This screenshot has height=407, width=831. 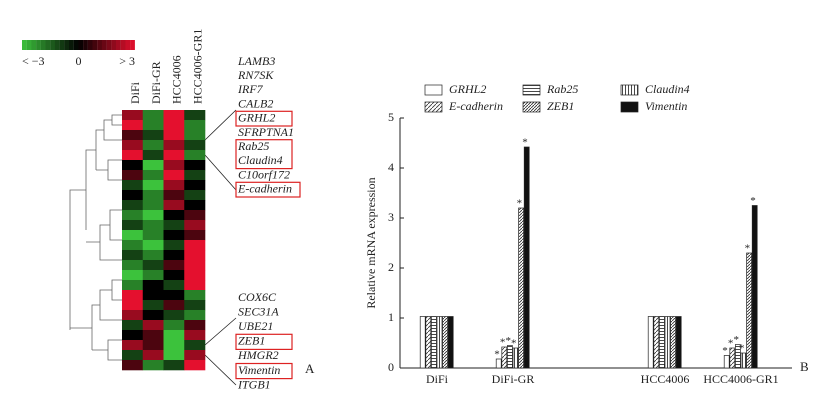 What do you see at coordinates (391, 367) in the screenshot?
I see `y-tick-label: 0` at bounding box center [391, 367].